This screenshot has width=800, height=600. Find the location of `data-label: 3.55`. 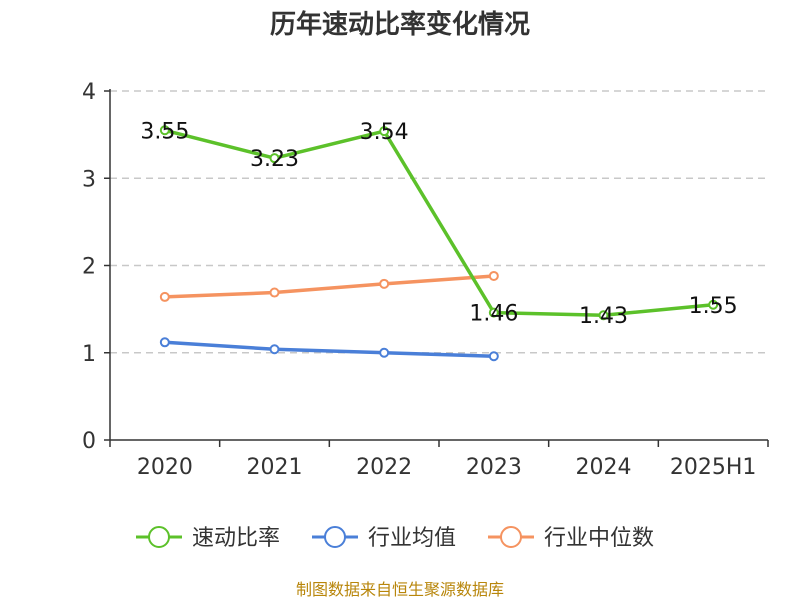

data-label: 3.55 is located at coordinates (164, 131).